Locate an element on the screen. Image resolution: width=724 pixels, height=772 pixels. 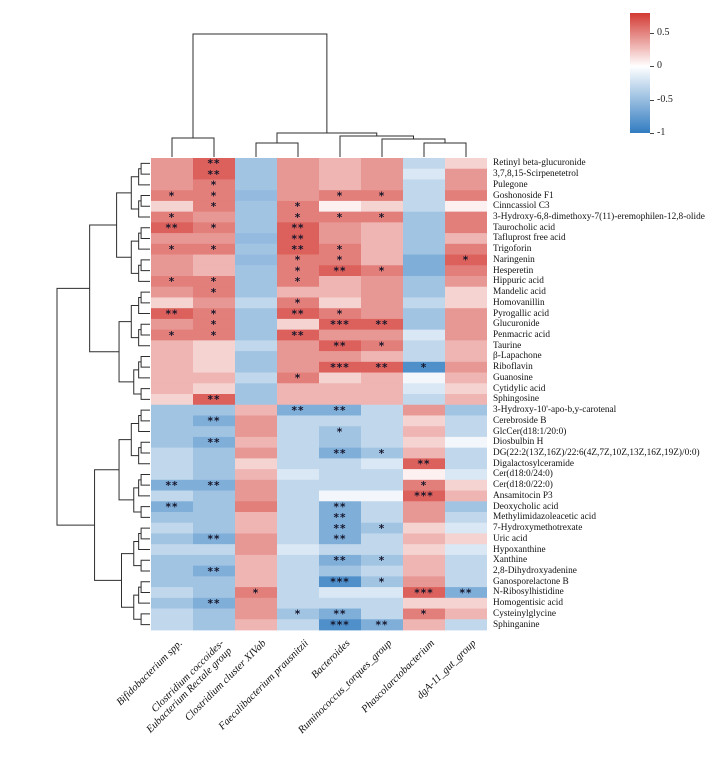
row-label: Hypoxanthine is located at coordinates (519, 549).